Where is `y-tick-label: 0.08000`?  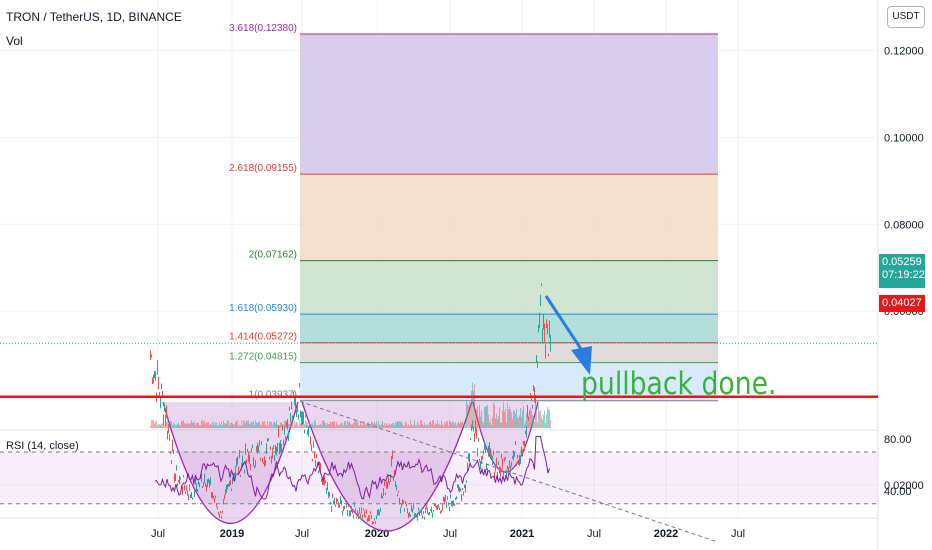 y-tick-label: 0.08000 is located at coordinates (904, 225).